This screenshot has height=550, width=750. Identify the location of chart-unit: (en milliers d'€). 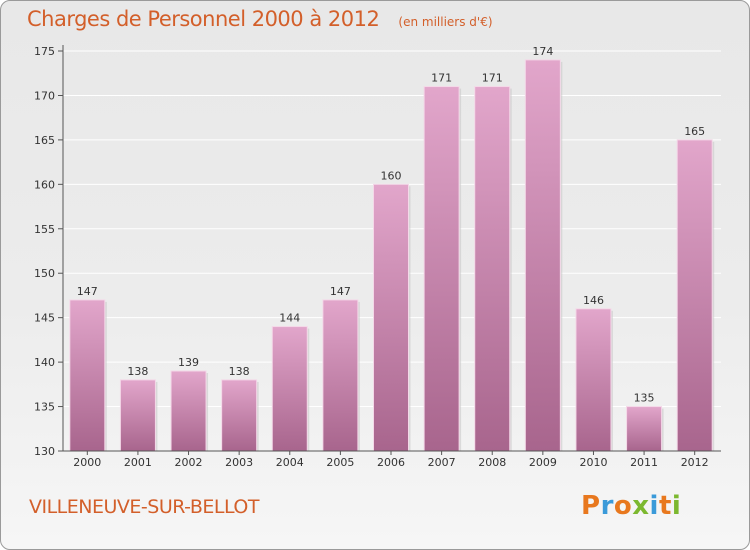
(445, 22).